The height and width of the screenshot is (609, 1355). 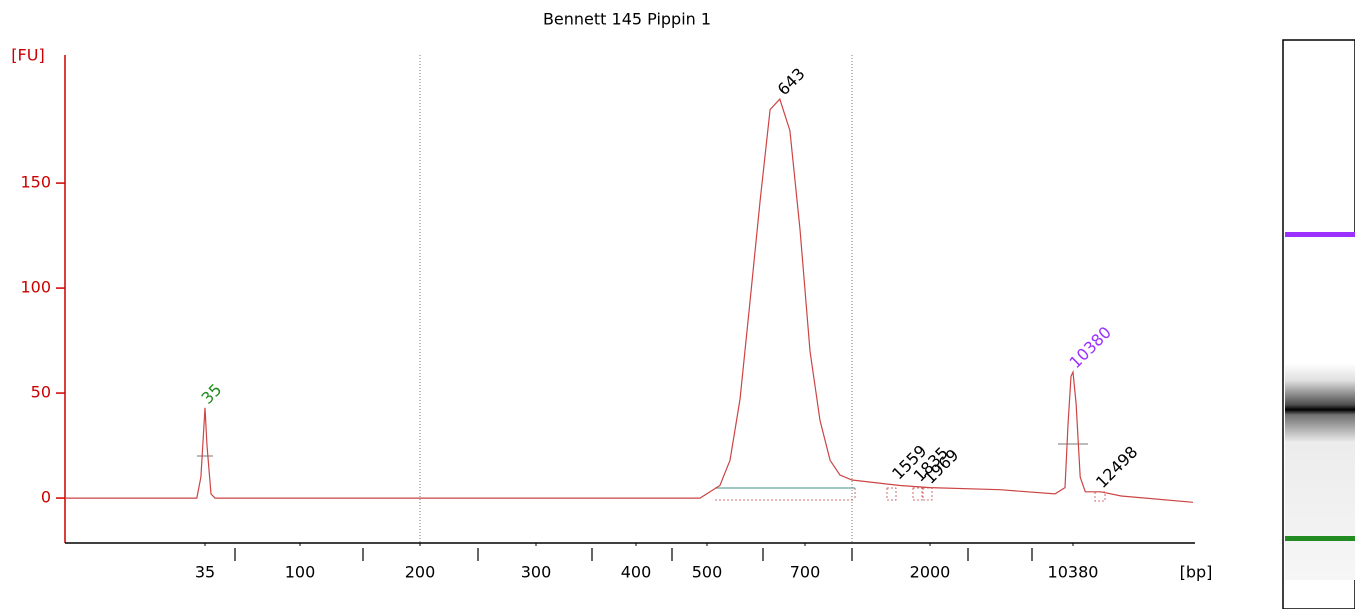 I want to click on lane-smear, so click(x=1320, y=408).